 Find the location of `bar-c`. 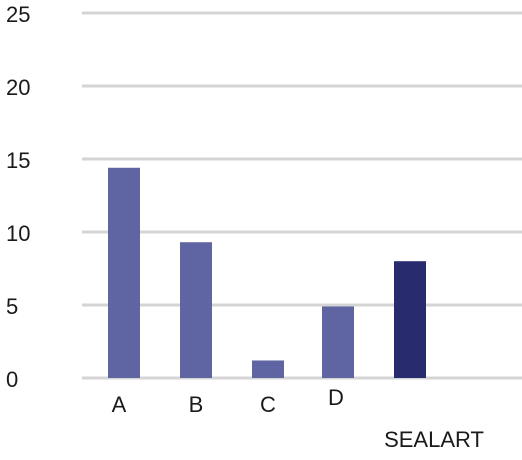

bar-c is located at coordinates (268, 369).